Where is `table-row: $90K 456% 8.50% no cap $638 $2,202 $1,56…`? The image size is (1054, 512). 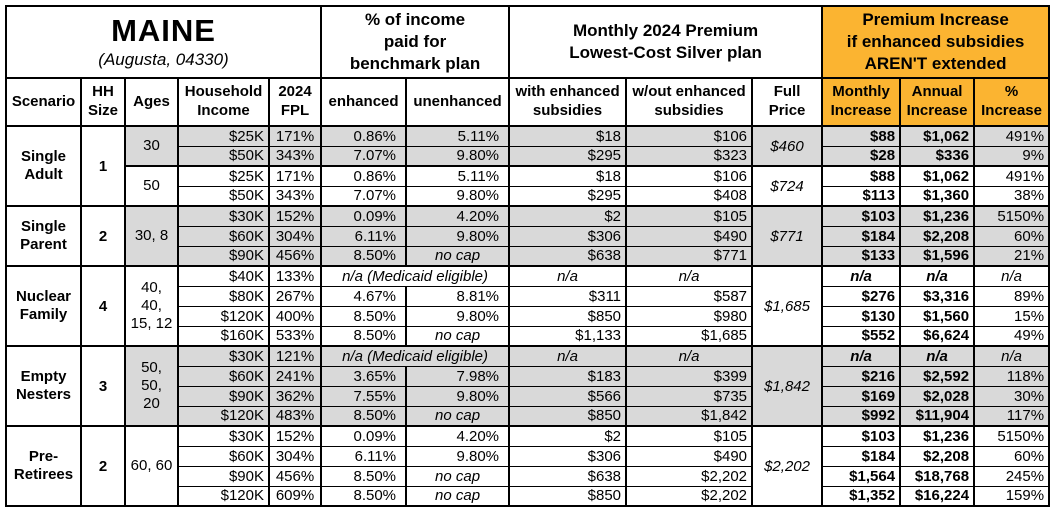
table-row: $90K 456% 8.50% no cap $638 $2,202 $1,56… is located at coordinates (528, 476).